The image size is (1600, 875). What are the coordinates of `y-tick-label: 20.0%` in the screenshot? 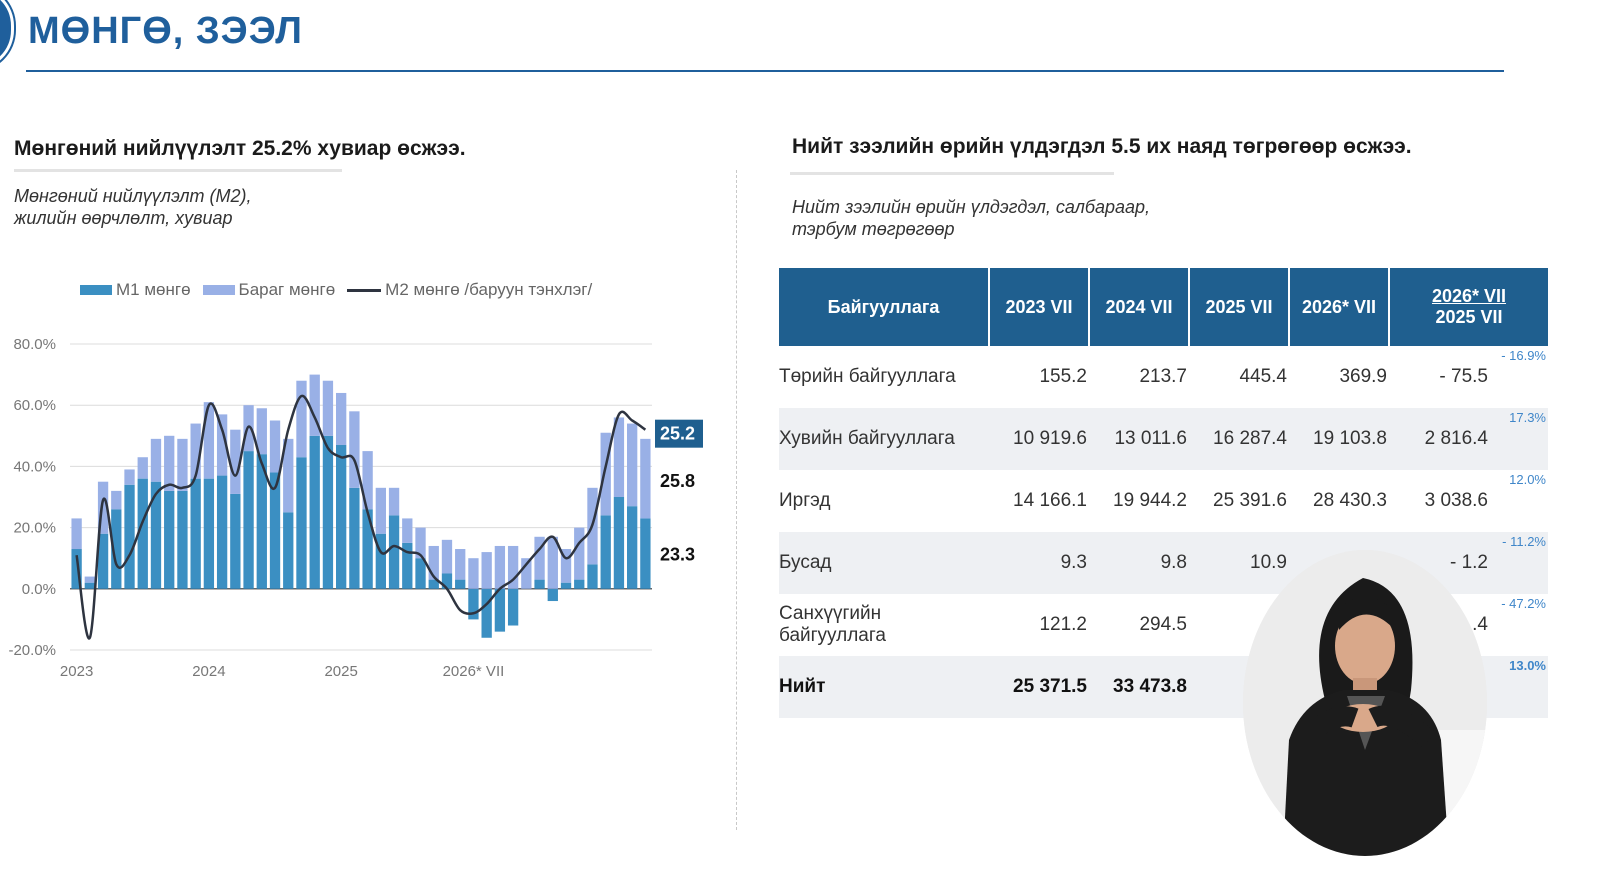 It's located at (34, 528).